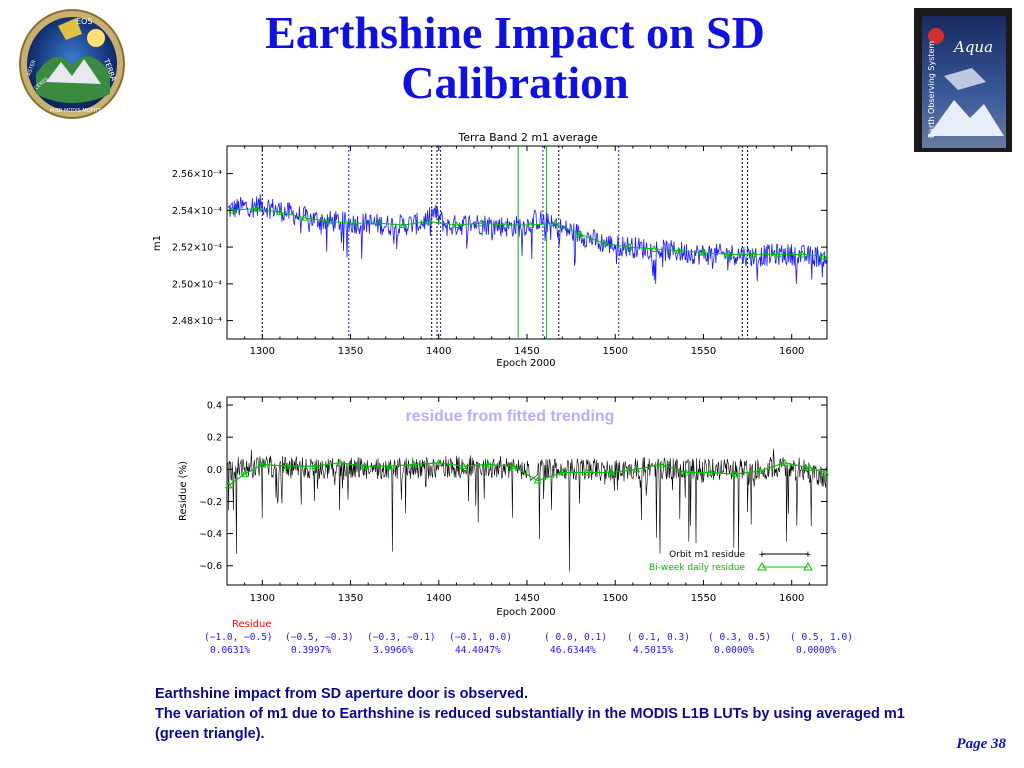 The height and width of the screenshot is (768, 1024). Describe the element at coordinates (697, 568) in the screenshot. I see `legend-label-biweek: Bi-week daily residue` at that location.